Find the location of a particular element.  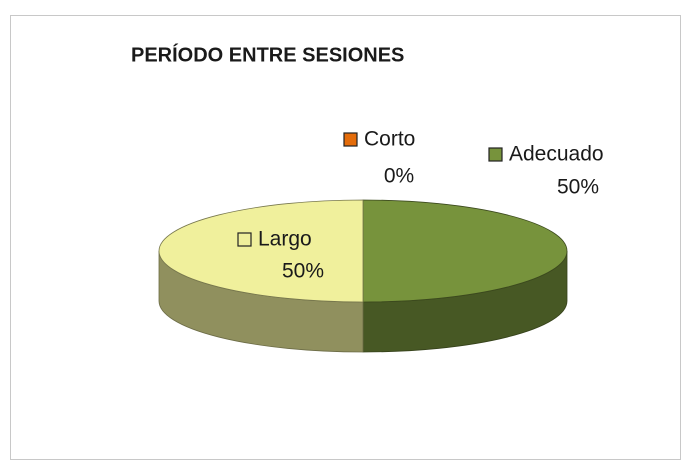

category-label: Largo is located at coordinates (285, 239).